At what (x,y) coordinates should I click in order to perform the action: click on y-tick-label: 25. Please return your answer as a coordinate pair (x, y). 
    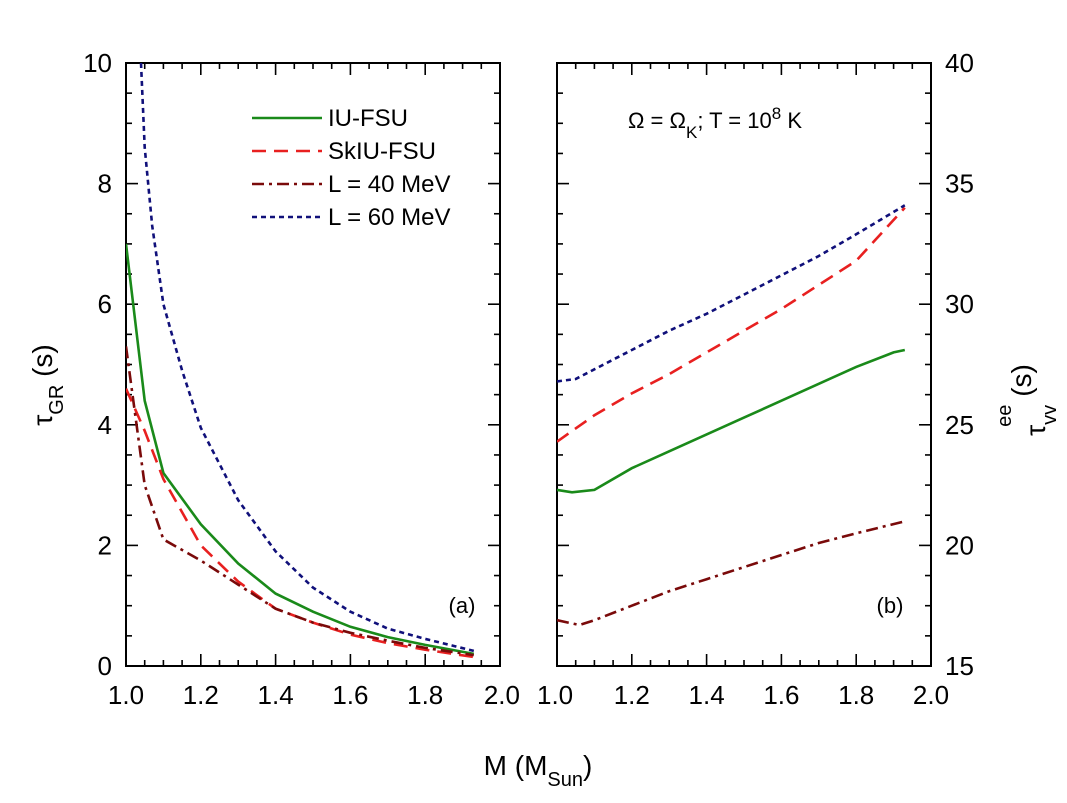
    Looking at the image, I should click on (959, 425).